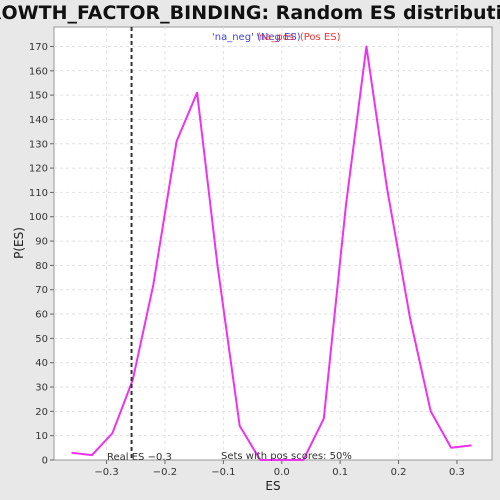  What do you see at coordinates (38, 120) in the screenshot?
I see `y-tick-label: 140` at bounding box center [38, 120].